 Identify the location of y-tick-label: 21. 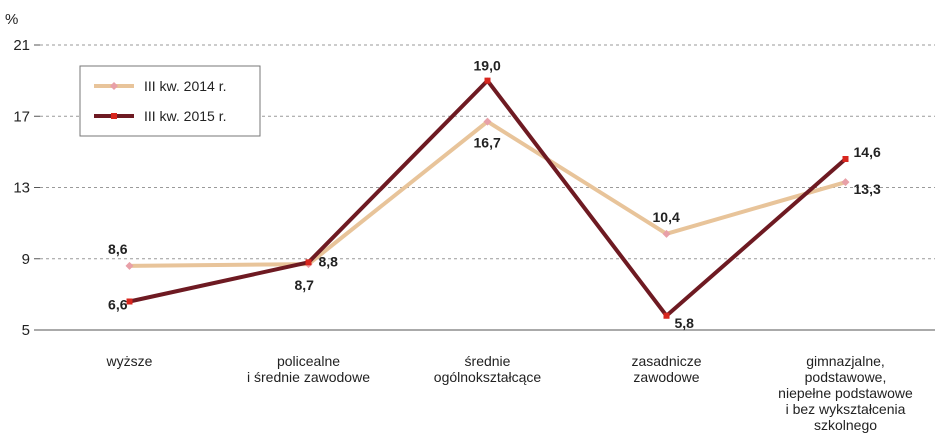
(21, 45).